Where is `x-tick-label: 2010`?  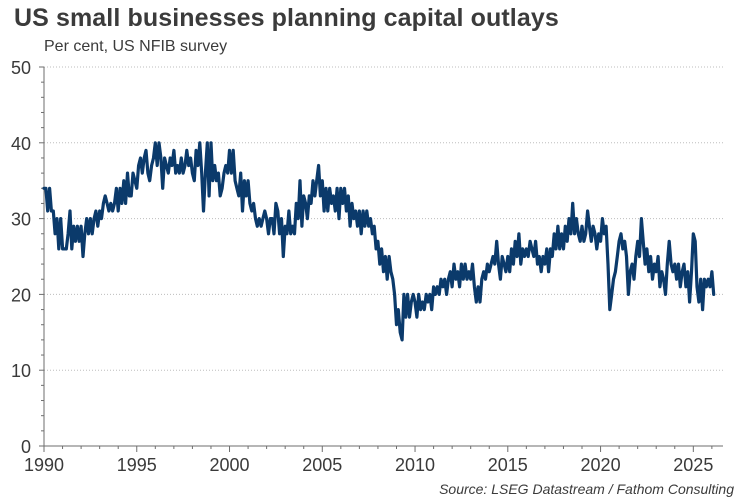
x-tick-label: 2010 is located at coordinates (415, 465).